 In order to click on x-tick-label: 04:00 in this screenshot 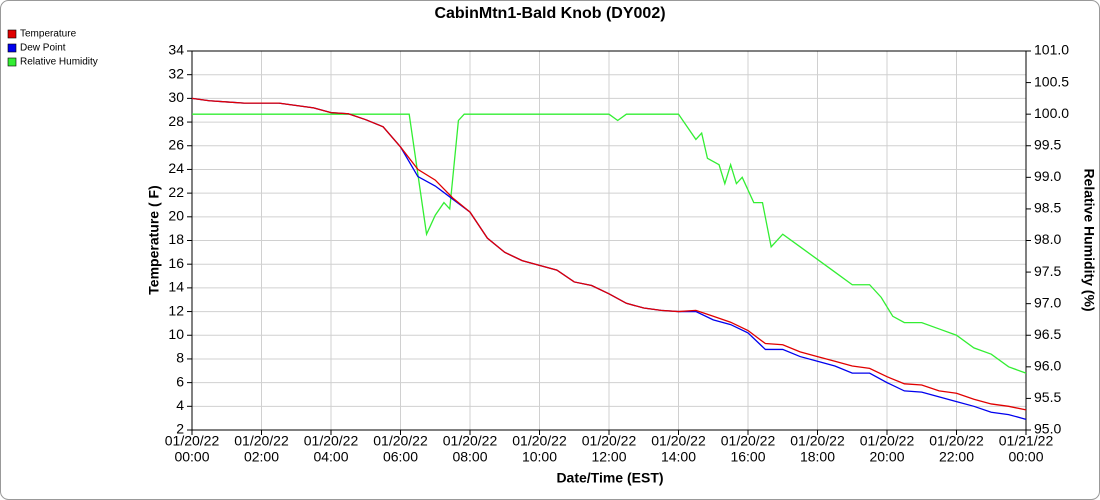, I will do `click(330, 457)`.